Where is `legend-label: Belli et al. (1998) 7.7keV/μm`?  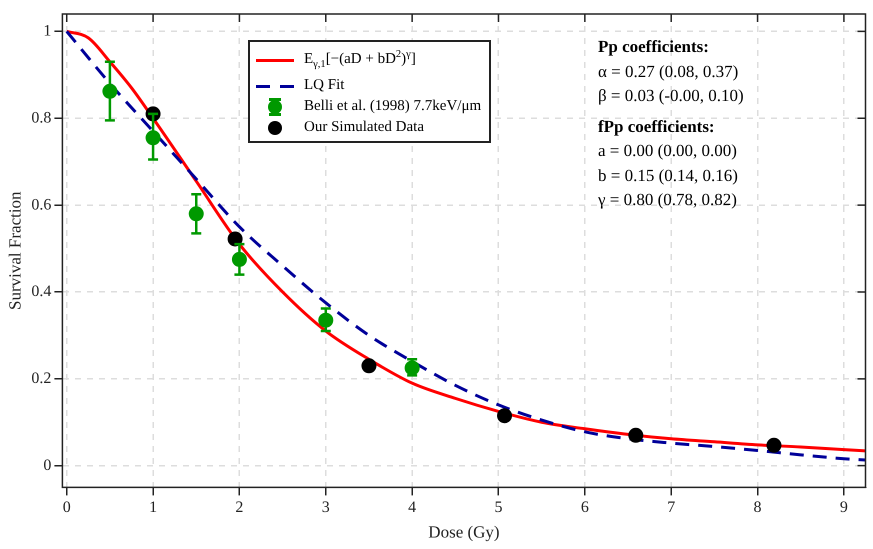
legend-label: Belli et al. (1998) 7.7keV/μm is located at coordinates (393, 106).